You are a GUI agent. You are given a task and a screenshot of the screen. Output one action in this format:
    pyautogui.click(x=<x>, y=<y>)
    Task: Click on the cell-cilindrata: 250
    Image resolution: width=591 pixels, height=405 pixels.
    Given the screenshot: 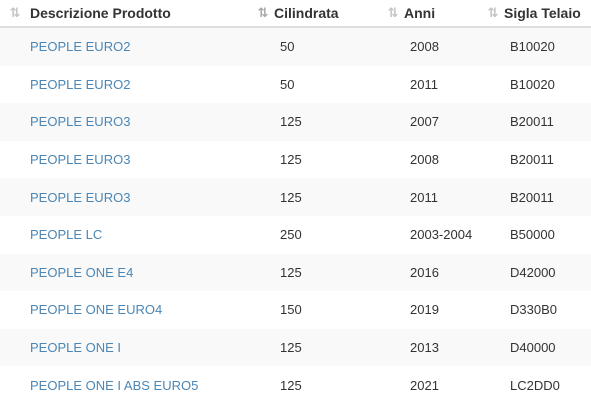 What is the action you would take?
    pyautogui.click(x=317, y=234)
    